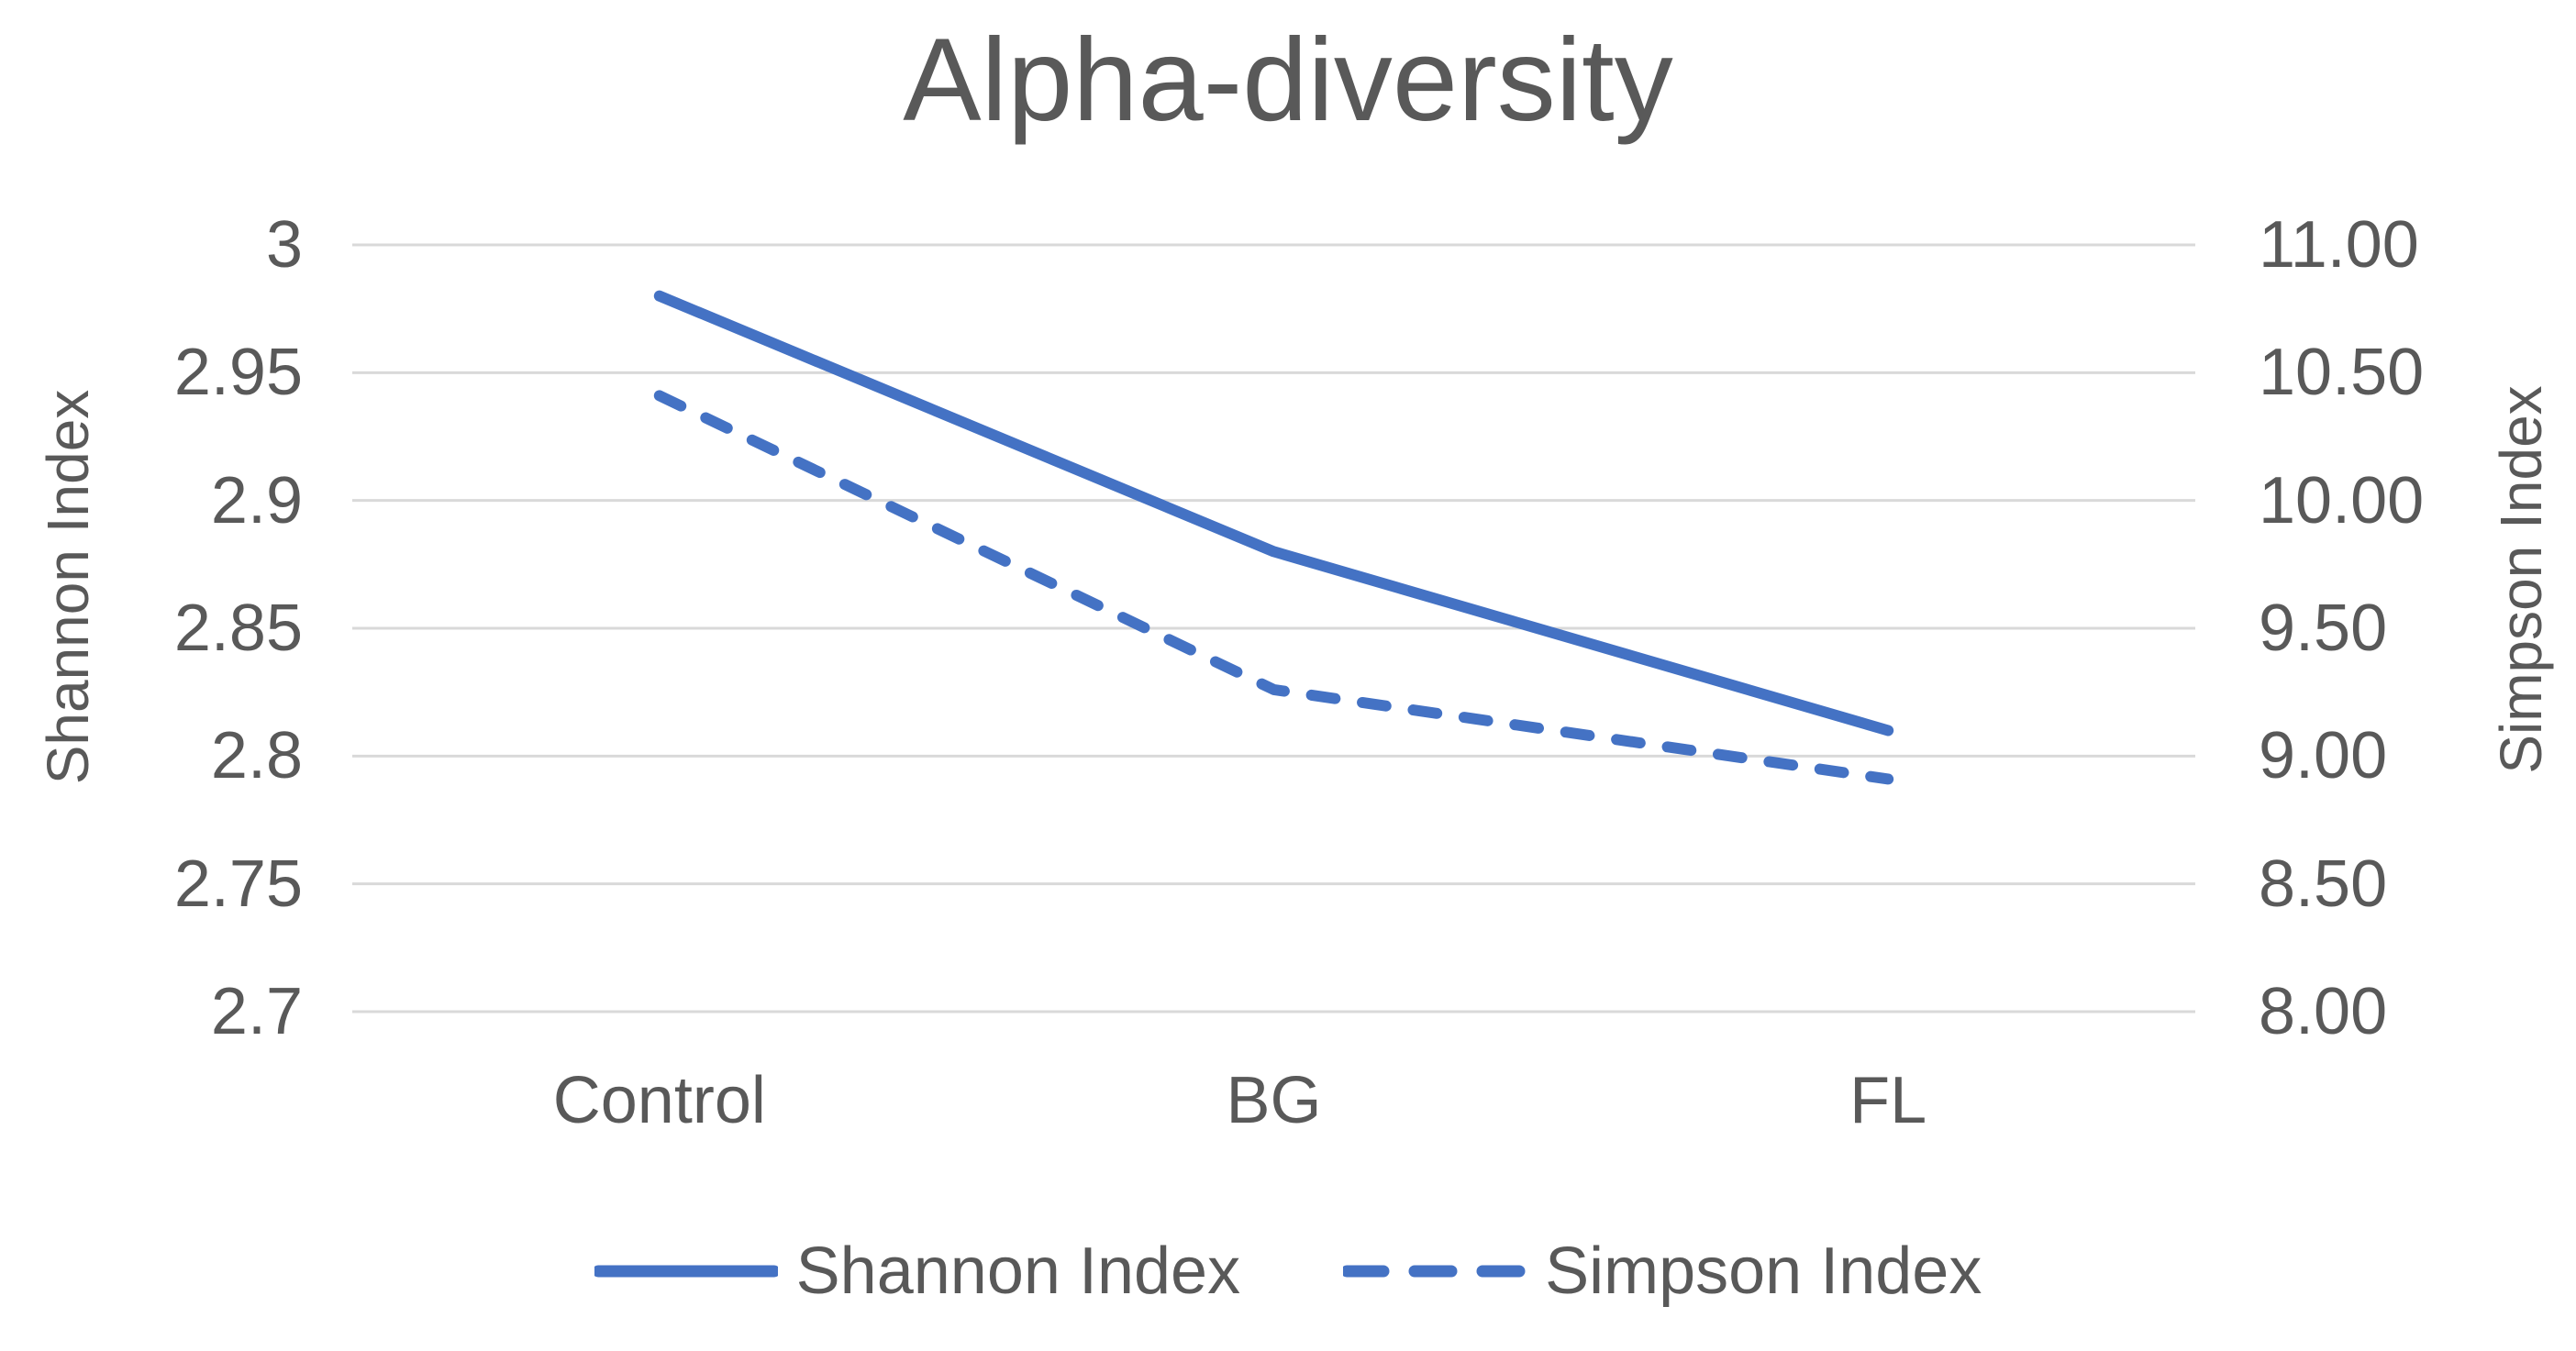  Describe the element at coordinates (1273, 587) in the screenshot. I see `simpson-index-line` at that location.